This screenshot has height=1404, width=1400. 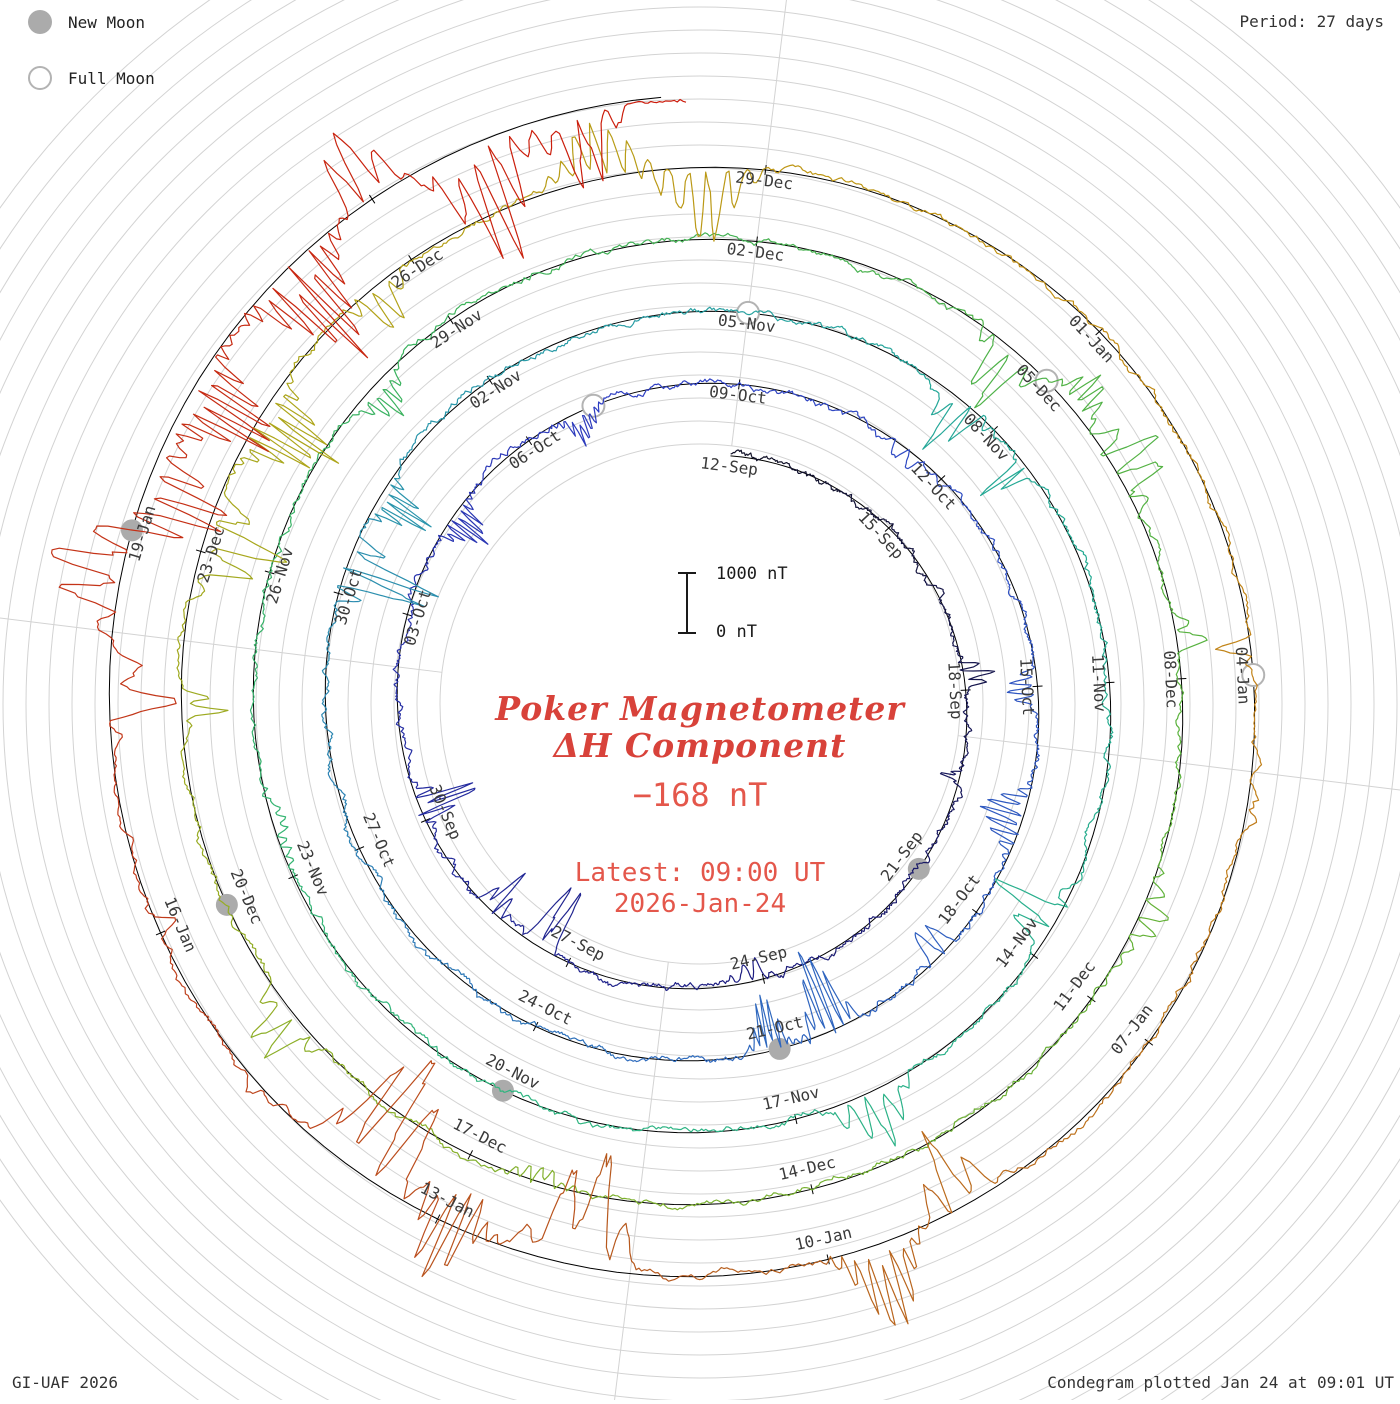 What do you see at coordinates (1132, 1029) in the screenshot?
I see `date-label: 07-Jan` at bounding box center [1132, 1029].